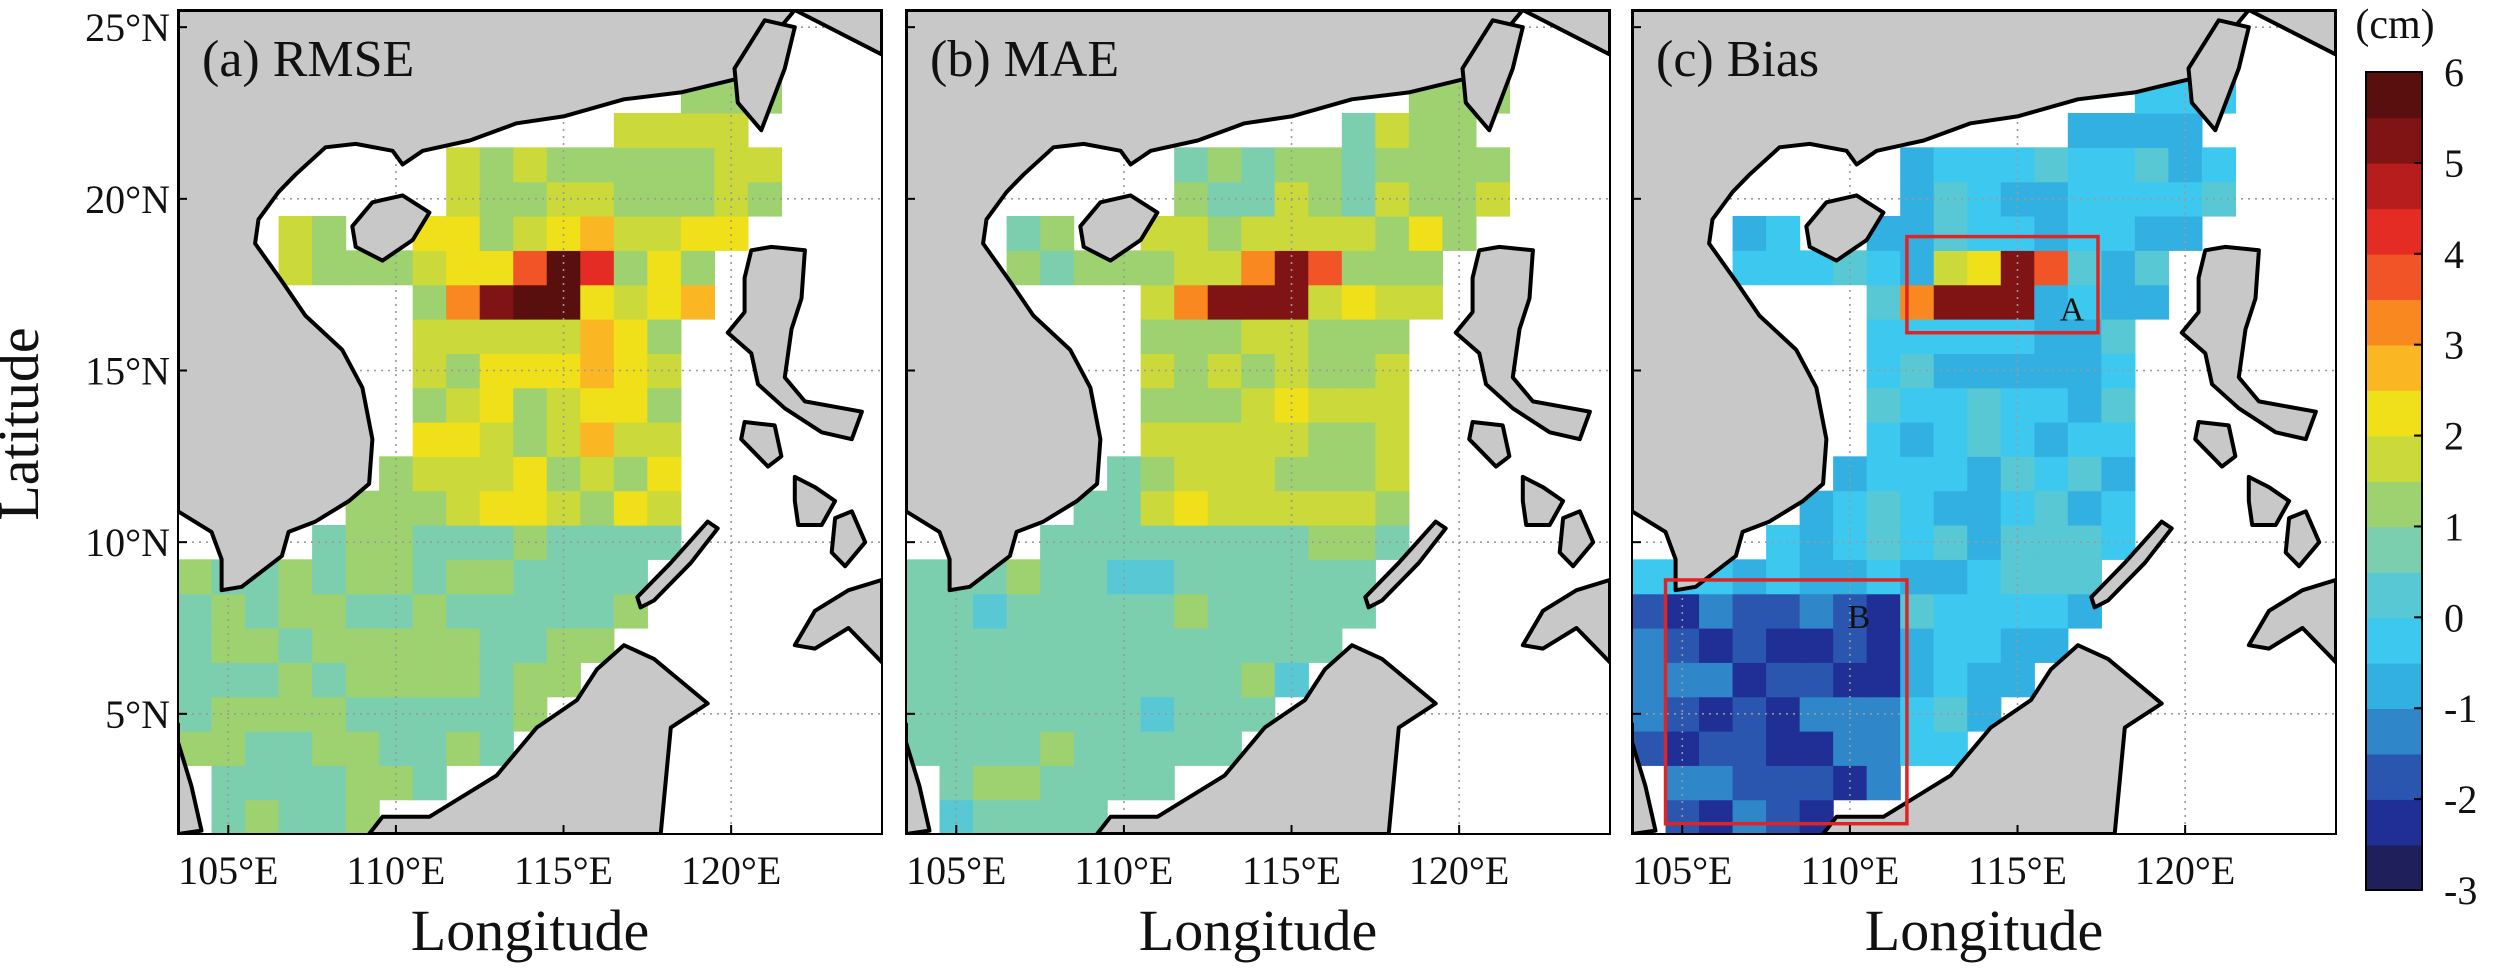 The image size is (2500, 968). Describe the element at coordinates (1786, 702) in the screenshot. I see `region-box-b` at that location.